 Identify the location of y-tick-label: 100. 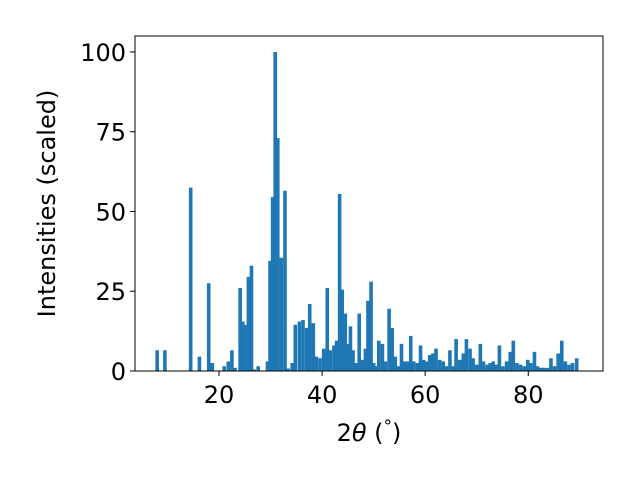
(103, 53).